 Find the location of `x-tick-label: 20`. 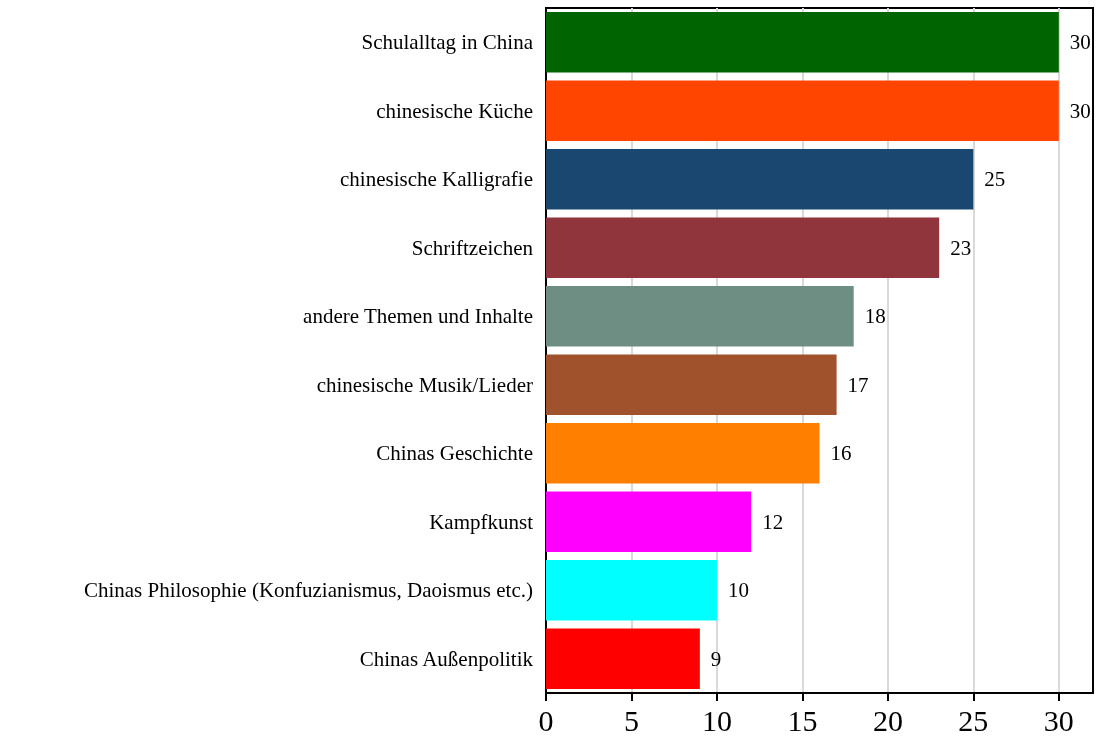

x-tick-label: 20 is located at coordinates (887, 720).